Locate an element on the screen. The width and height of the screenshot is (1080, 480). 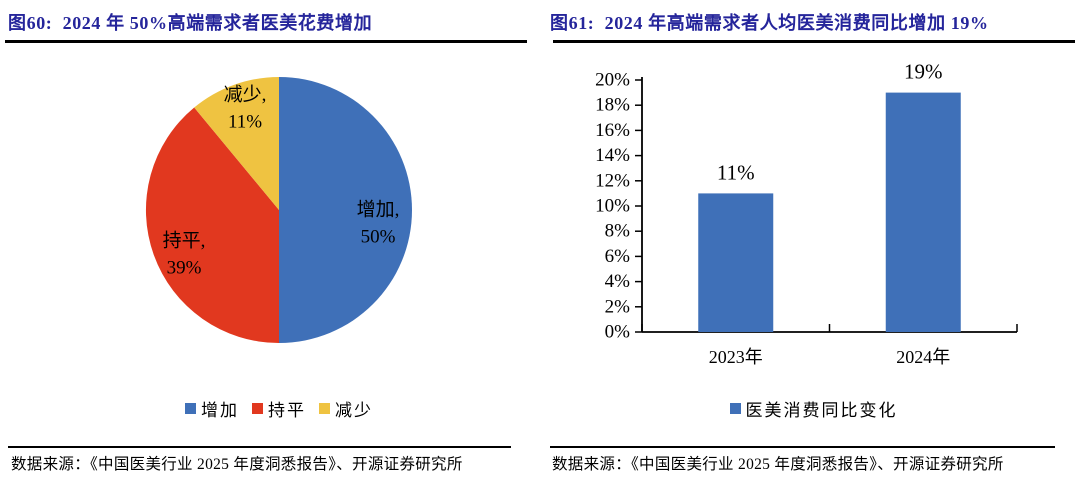
pie-legend-label: 增加 is located at coordinates (220, 410).